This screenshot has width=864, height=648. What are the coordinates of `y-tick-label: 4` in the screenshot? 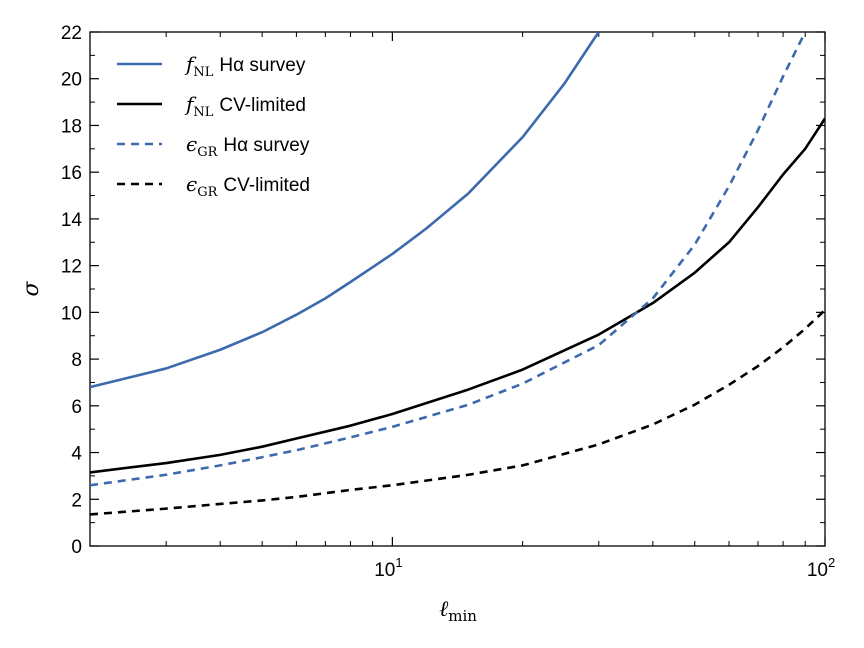 It's located at (76, 454).